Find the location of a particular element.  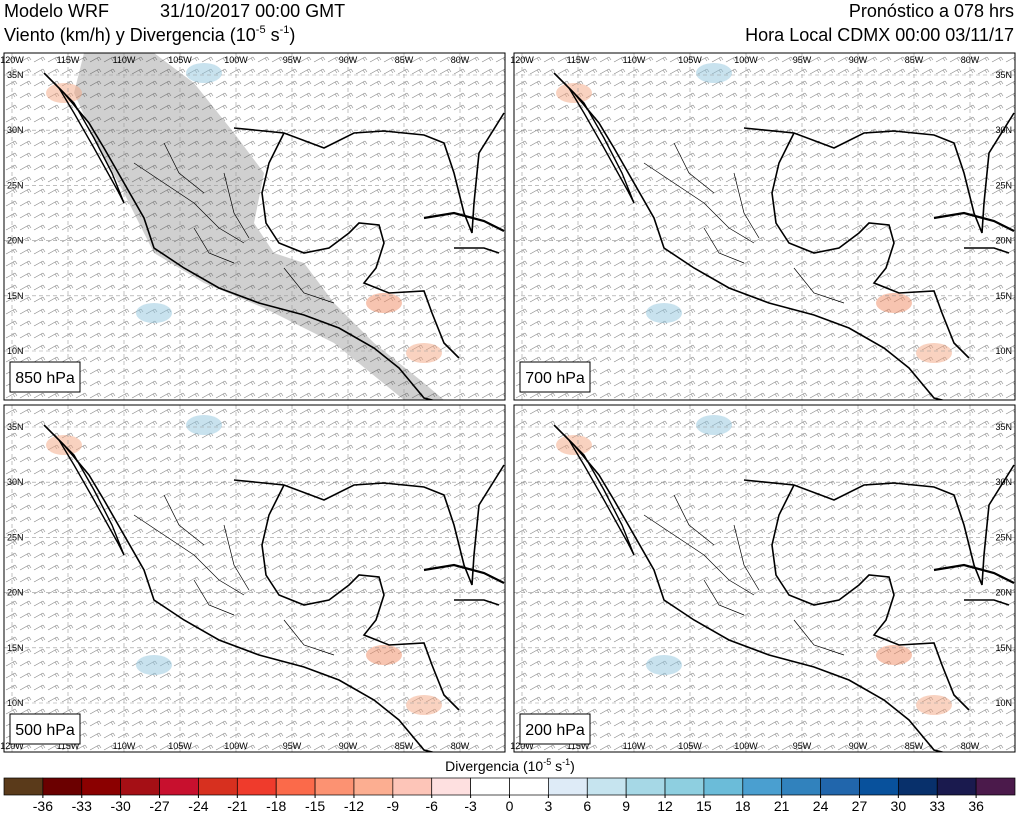

colorbar-tick-label: -3 is located at coordinates (470, 805).